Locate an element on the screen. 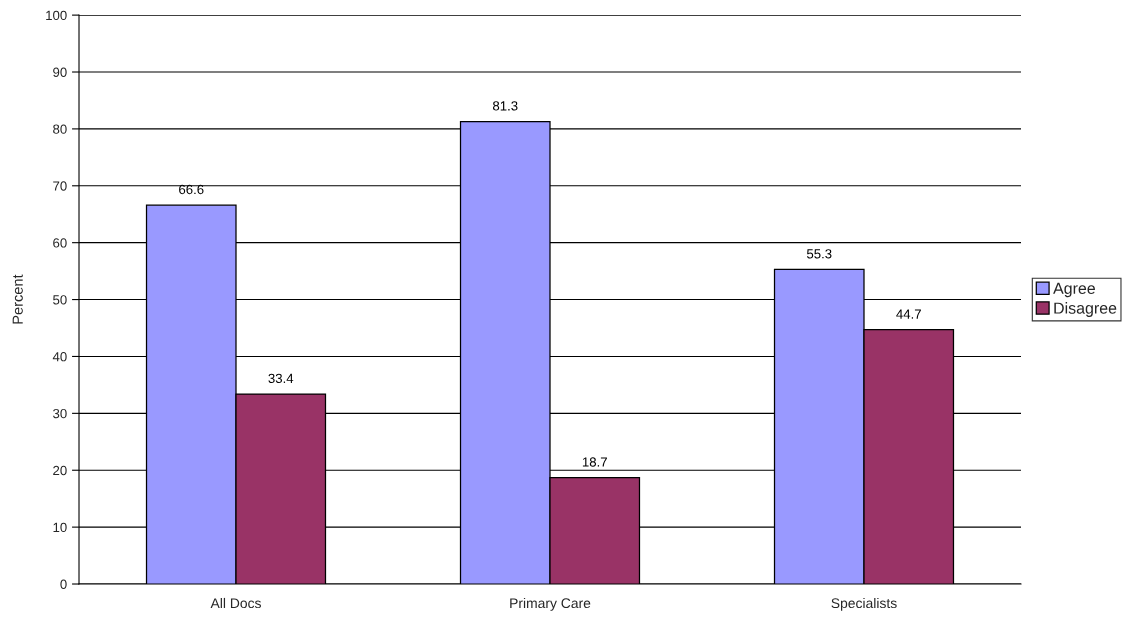  y-tick-label: 100 is located at coordinates (56, 15).